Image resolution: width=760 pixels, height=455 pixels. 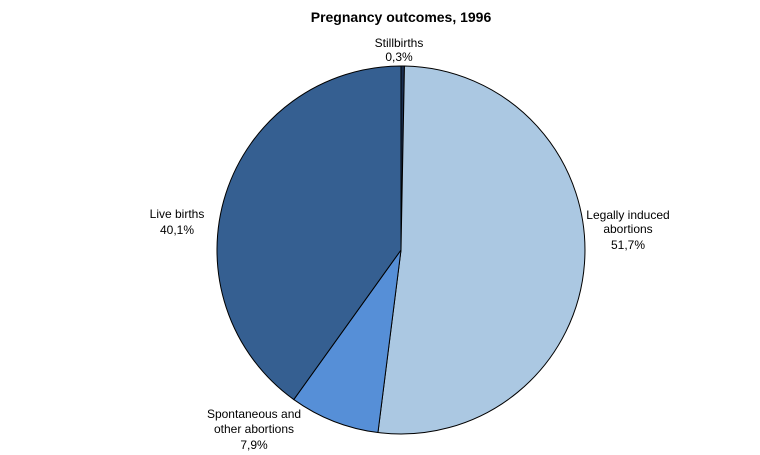 I want to click on label-legally-induced-line1: Legally induced, so click(x=627, y=215).